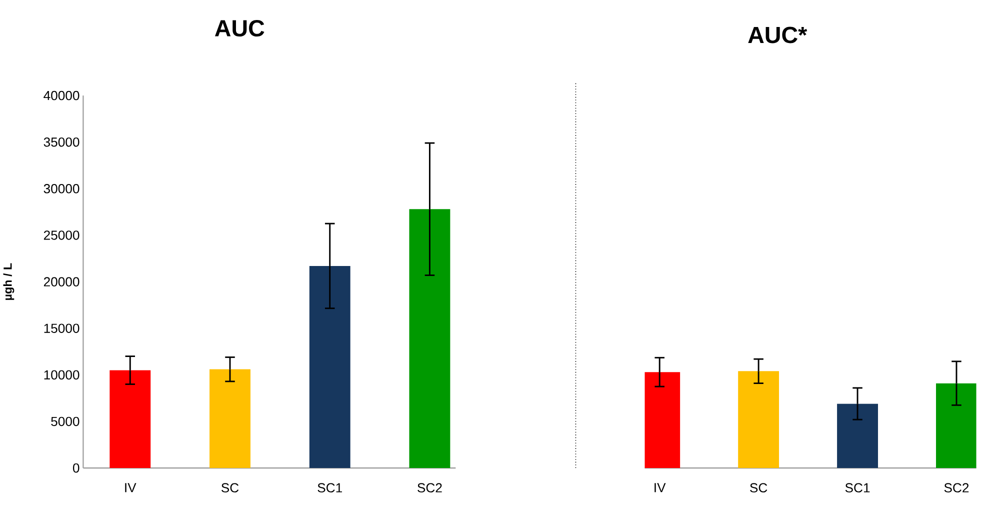 This screenshot has width=995, height=514. Describe the element at coordinates (62, 235) in the screenshot. I see `y-tick-label: 25000` at that location.